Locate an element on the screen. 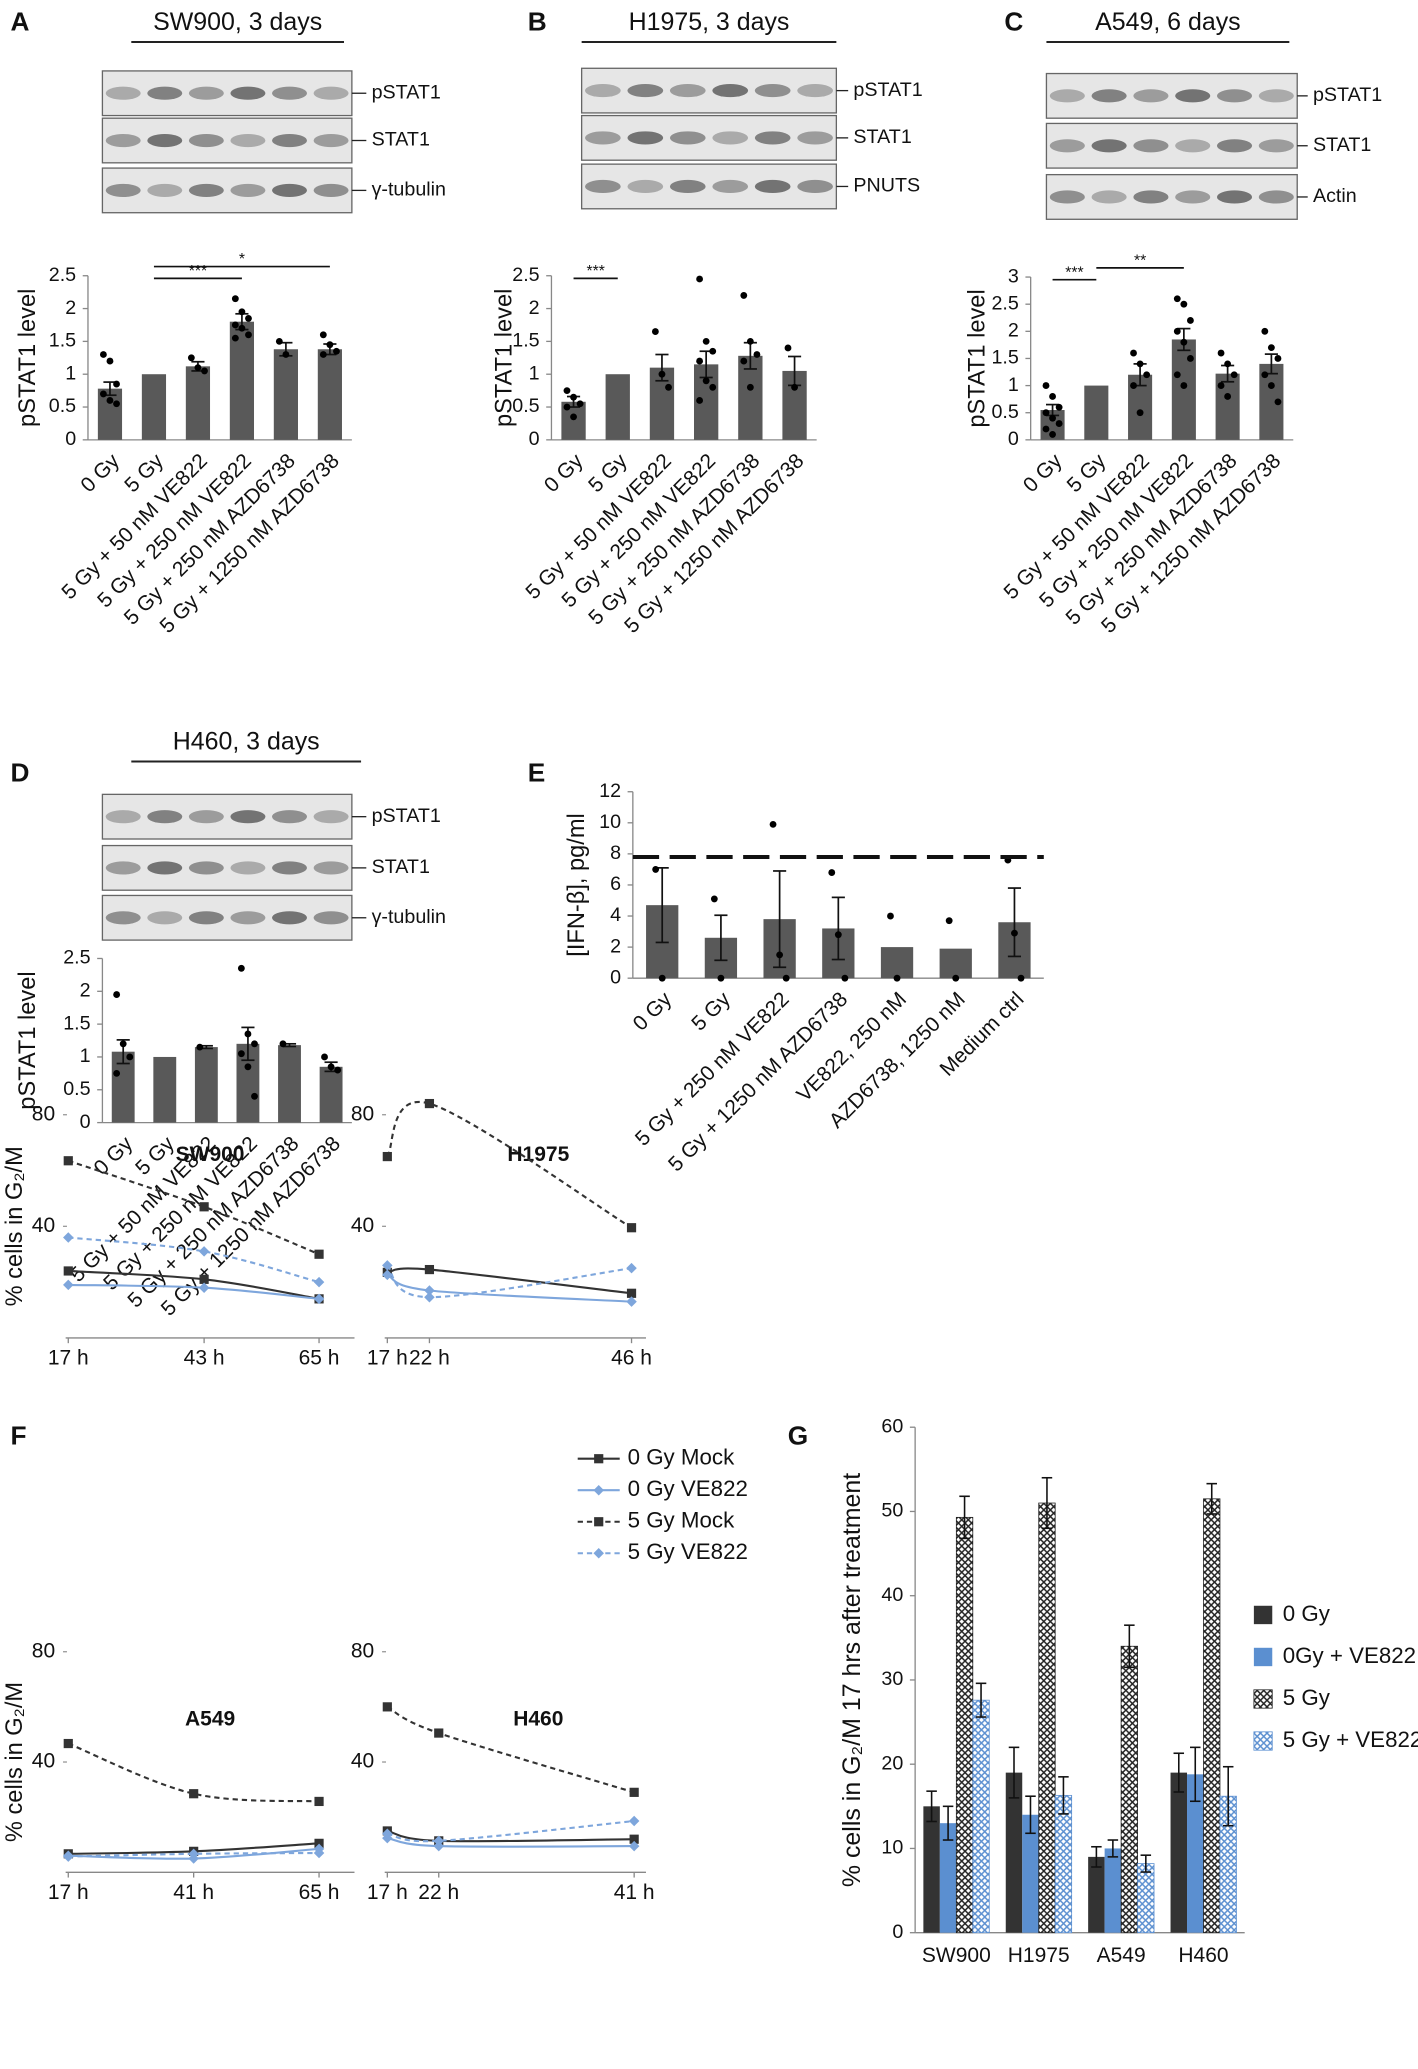  x-tick-label: 22 h is located at coordinates (438, 1892).